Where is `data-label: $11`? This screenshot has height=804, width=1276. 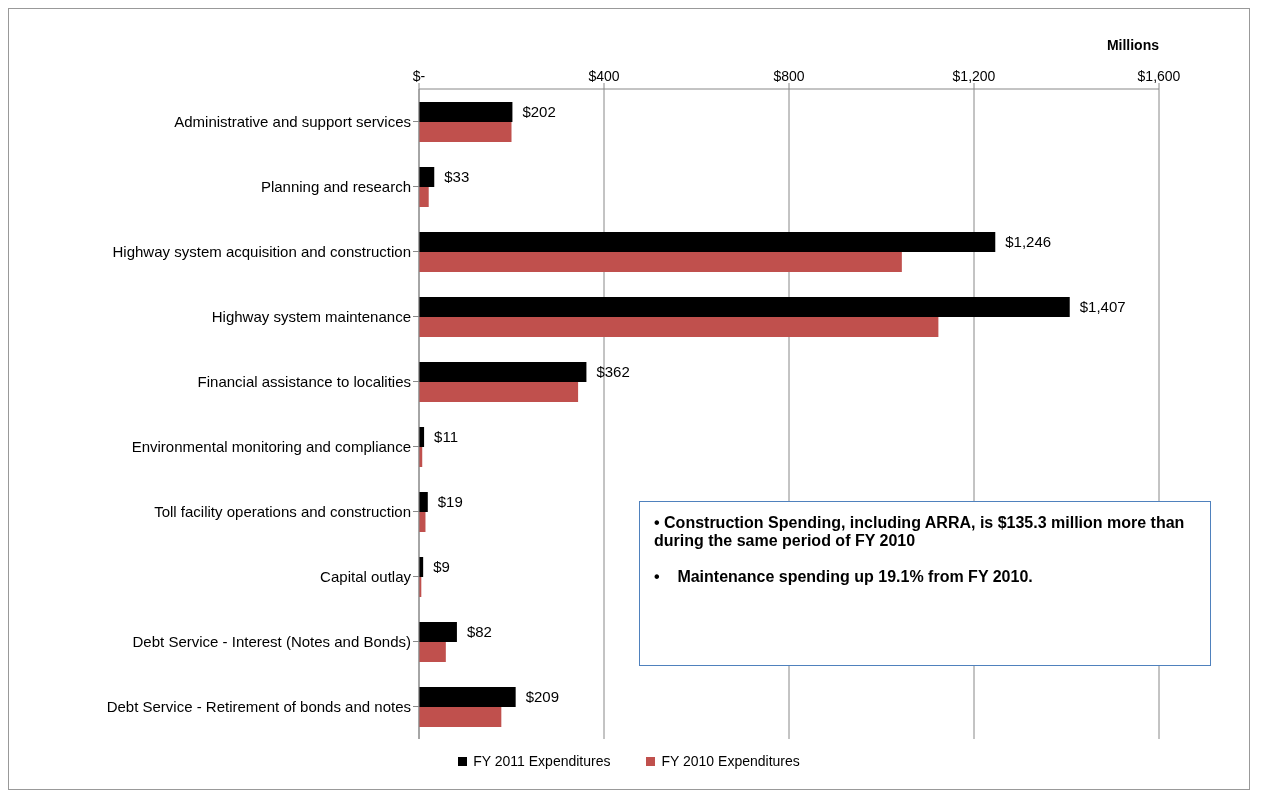 data-label: $11 is located at coordinates (446, 436).